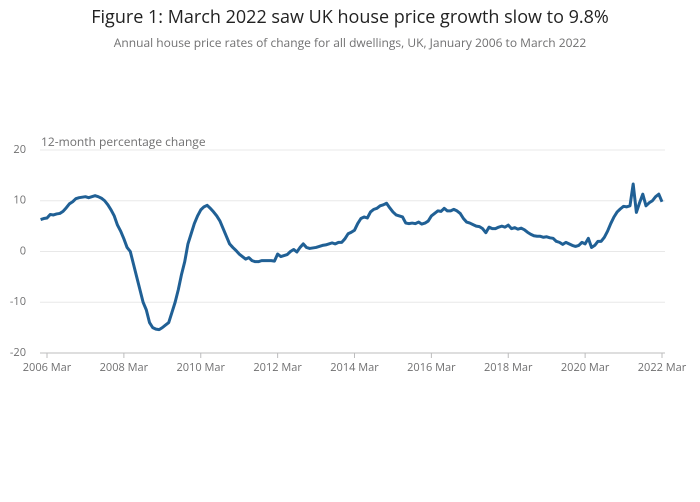 This screenshot has width=700, height=502. I want to click on x-tick-label: 2012 Mar, so click(277, 367).